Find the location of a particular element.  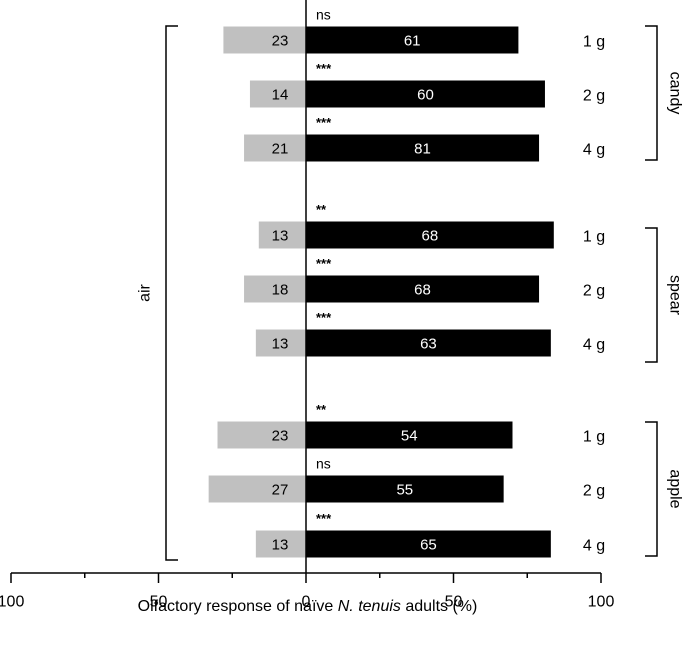

bar-right-label: 55 is located at coordinates (404, 490).